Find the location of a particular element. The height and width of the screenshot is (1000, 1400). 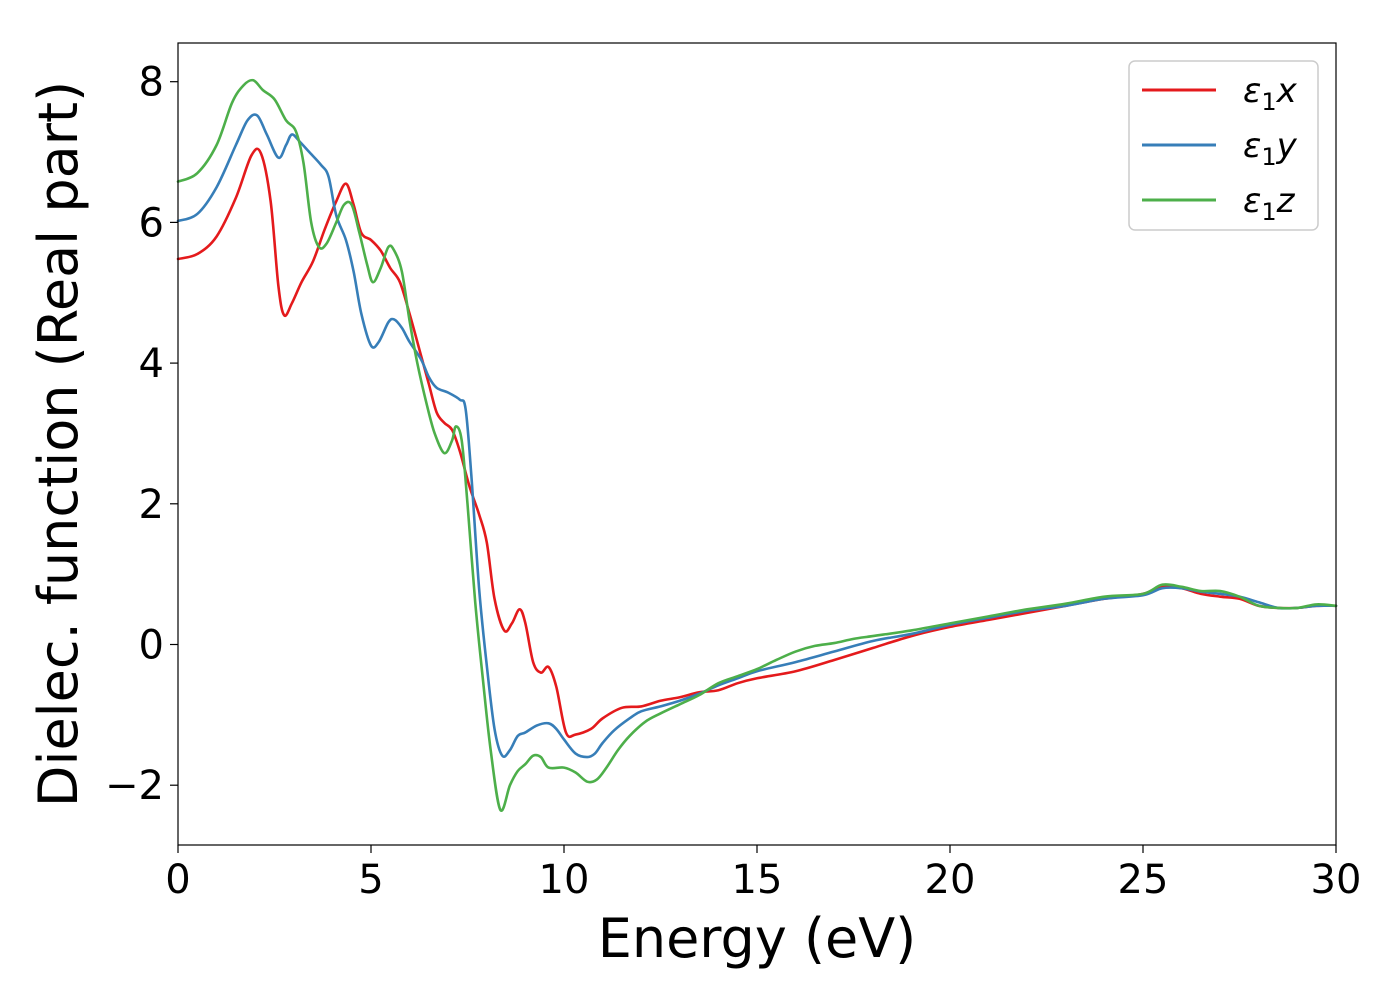

y-axis-title: Dielec. function (Real part) is located at coordinates (58, 444).